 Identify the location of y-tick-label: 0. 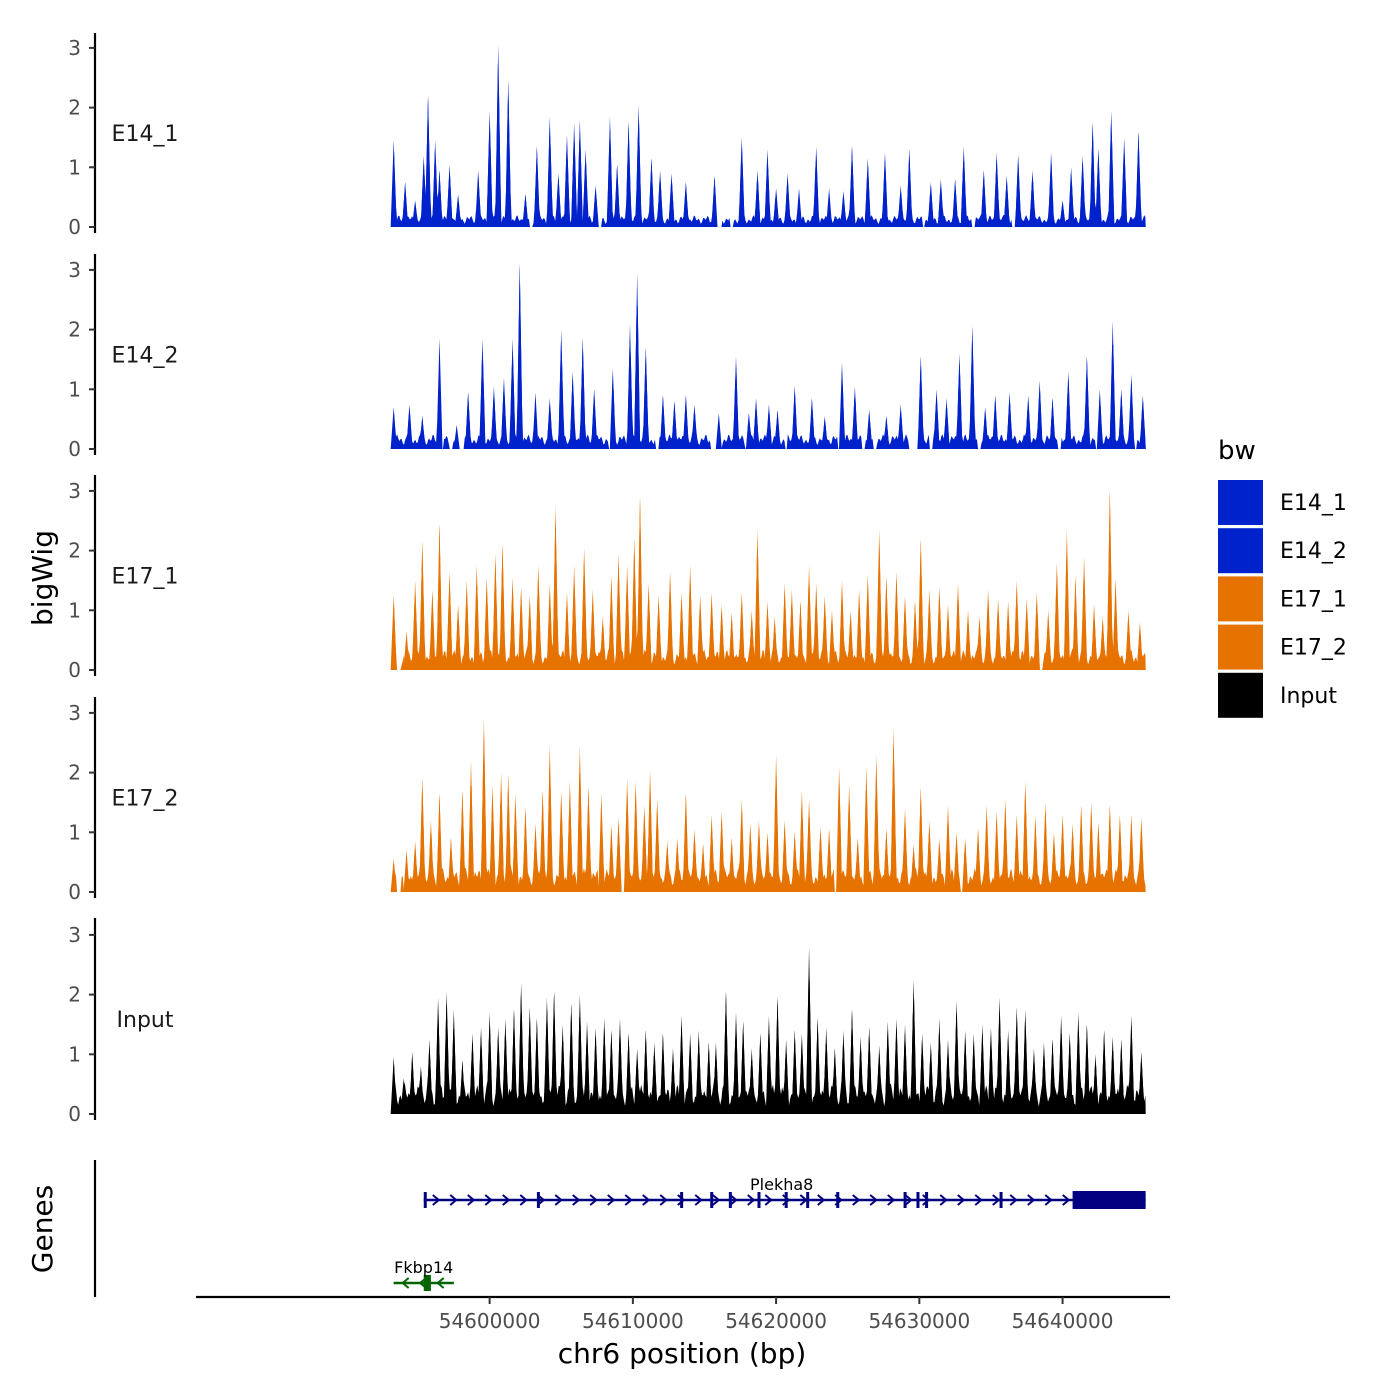
(74, 892).